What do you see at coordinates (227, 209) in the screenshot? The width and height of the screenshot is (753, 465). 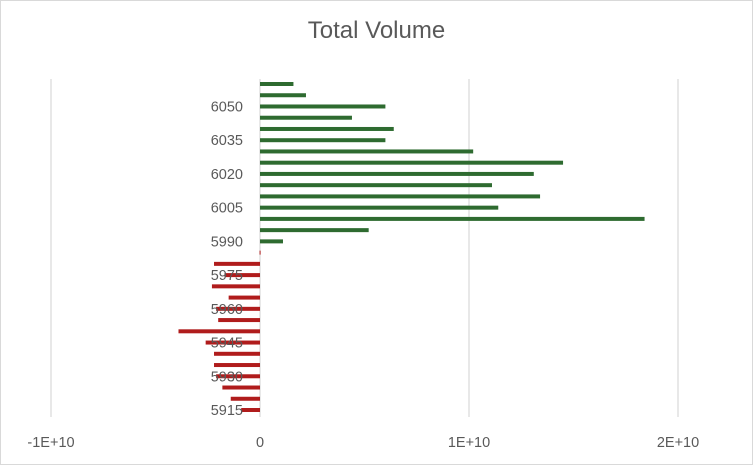 I see `y-tick-label: 6005` at bounding box center [227, 209].